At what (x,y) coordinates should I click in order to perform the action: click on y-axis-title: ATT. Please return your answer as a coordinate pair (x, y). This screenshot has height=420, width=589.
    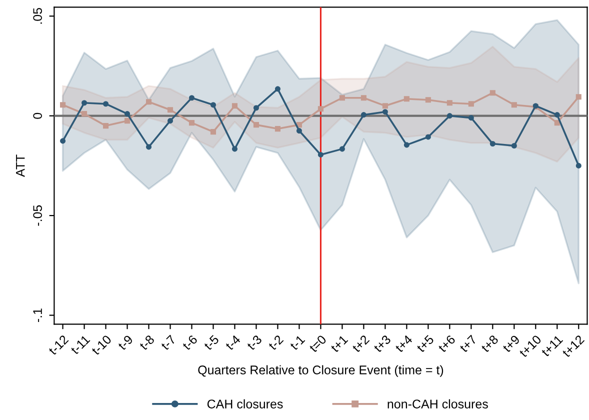
    Looking at the image, I should click on (20, 166).